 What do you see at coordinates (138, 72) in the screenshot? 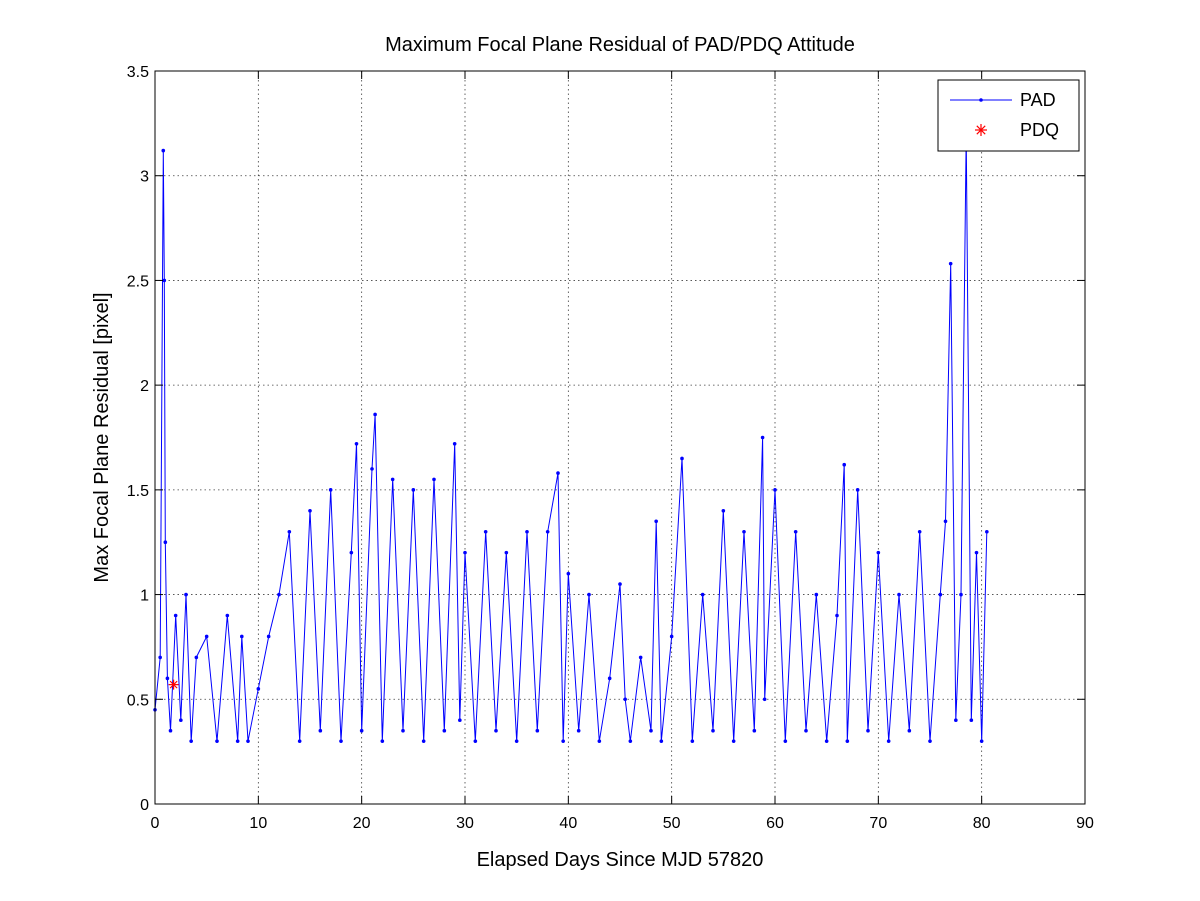
I see `y-tick-label: 3.5` at bounding box center [138, 72].